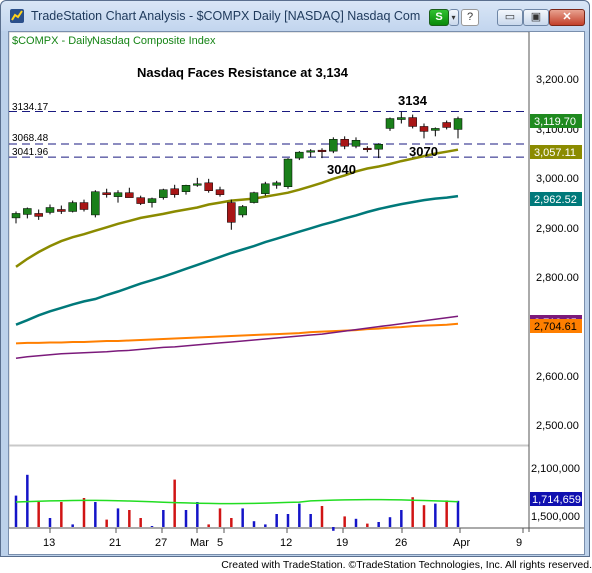 The height and width of the screenshot is (573, 592). I want to click on volume-tick: 2,100,000, so click(555, 469).